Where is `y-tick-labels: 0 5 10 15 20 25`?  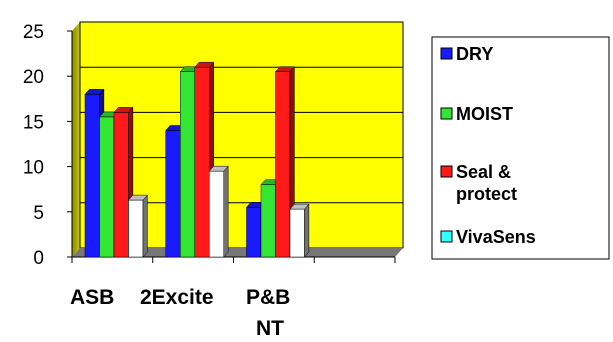
y-tick-labels: 0 5 10 15 20 25 is located at coordinates (47, 145).